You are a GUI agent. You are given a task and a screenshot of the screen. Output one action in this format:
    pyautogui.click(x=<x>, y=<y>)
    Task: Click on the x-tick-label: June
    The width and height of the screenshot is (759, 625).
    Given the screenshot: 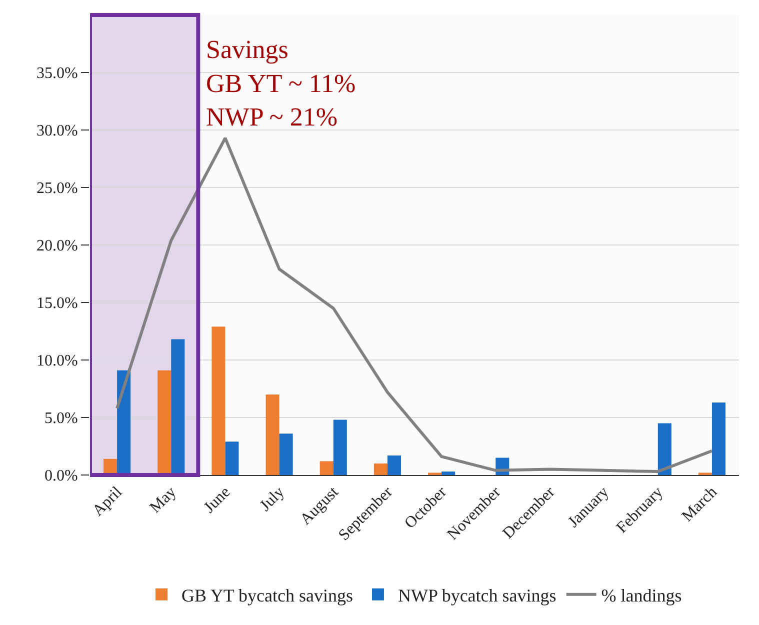 What is the action you would take?
    pyautogui.click(x=217, y=500)
    